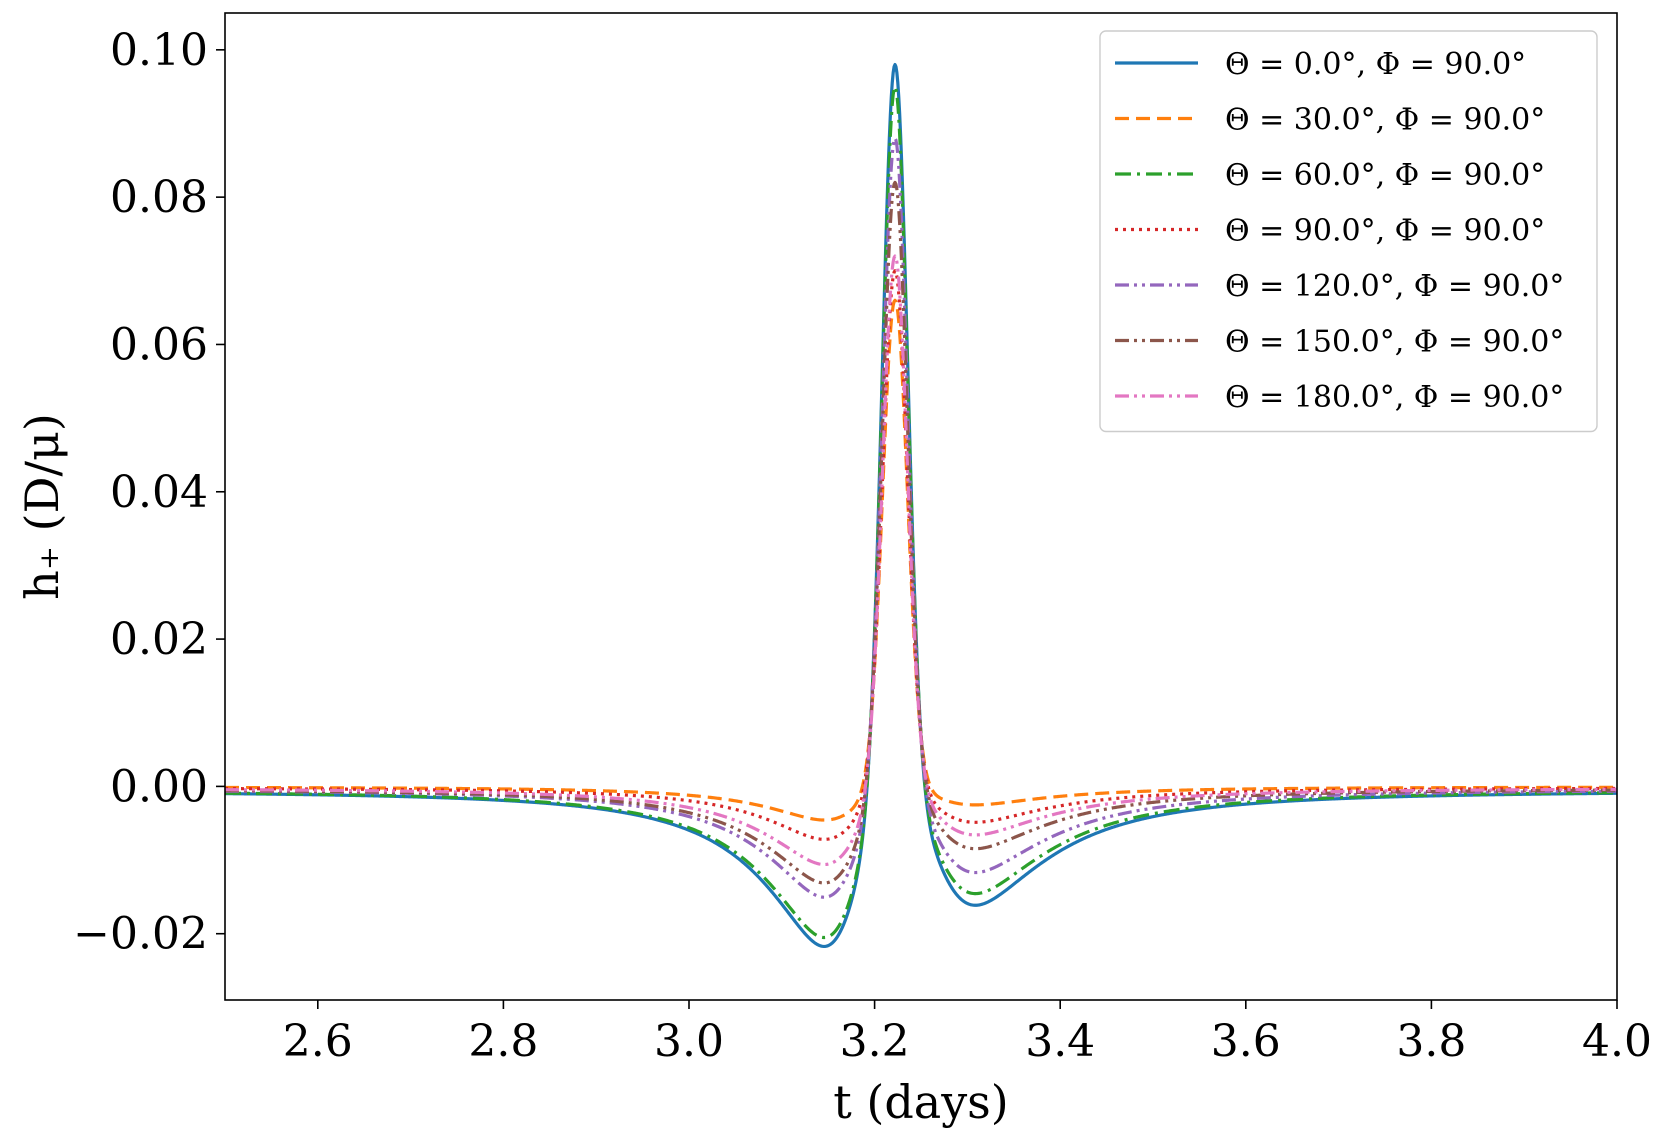  I want to click on y-tick-label: 0.04, so click(159, 492).